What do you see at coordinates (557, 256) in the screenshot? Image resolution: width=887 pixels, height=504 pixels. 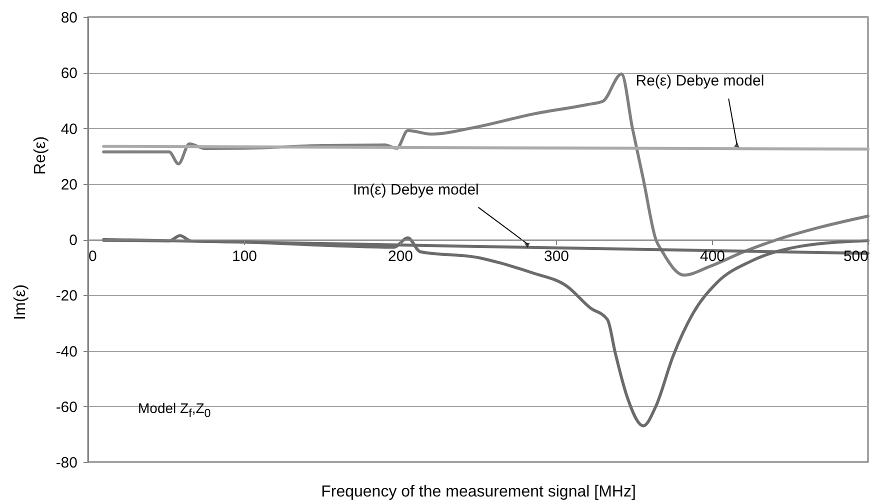 I see `x-tick-label: 300` at bounding box center [557, 256].